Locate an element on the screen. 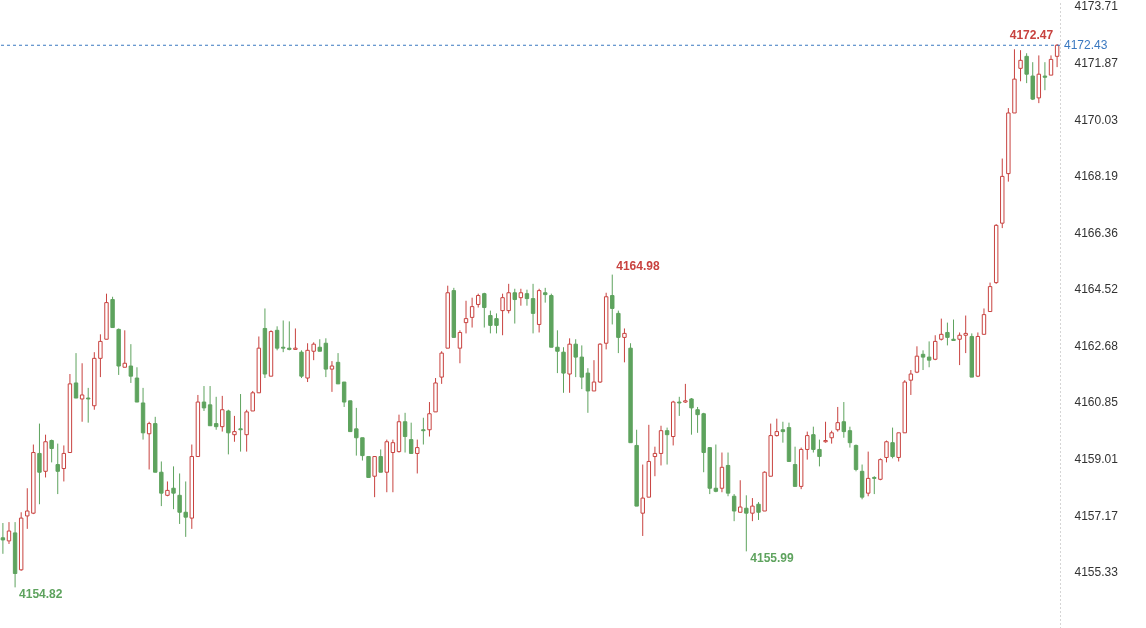 The width and height of the screenshot is (1146, 628). y-tick-label: 4160.85 is located at coordinates (1096, 402).